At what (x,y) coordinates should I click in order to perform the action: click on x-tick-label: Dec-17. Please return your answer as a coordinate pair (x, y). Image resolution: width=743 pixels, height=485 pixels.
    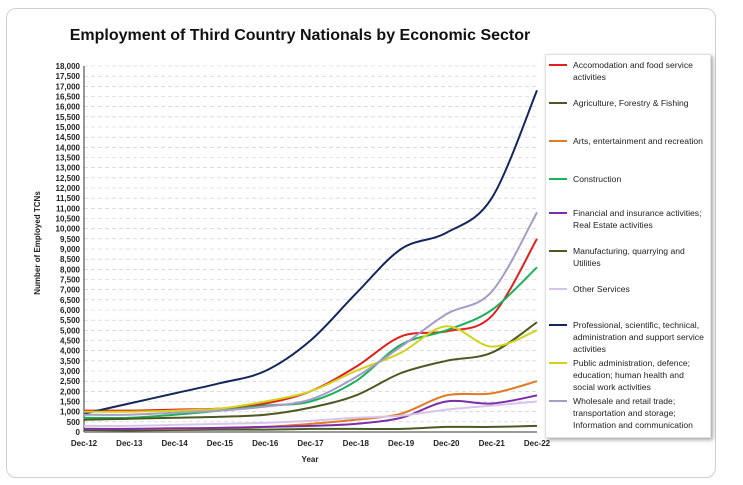
    Looking at the image, I should click on (310, 443).